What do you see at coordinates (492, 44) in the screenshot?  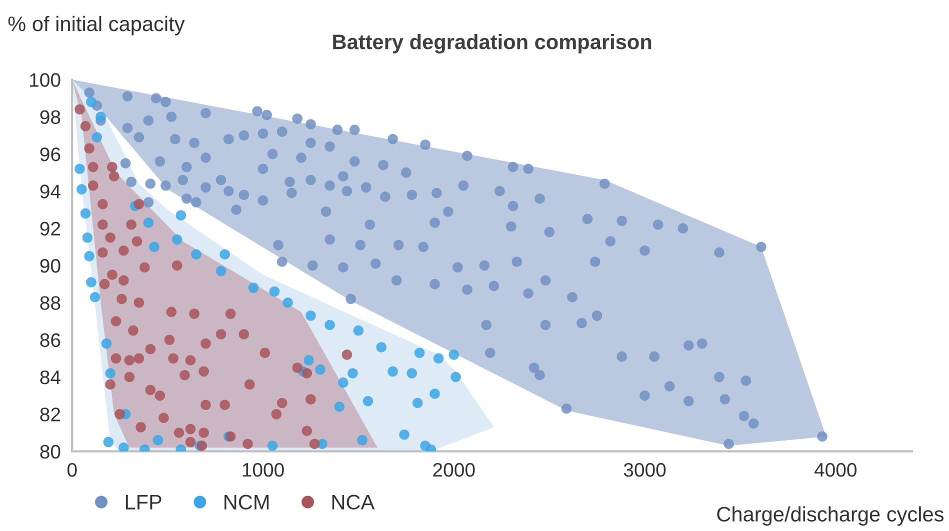 I see `chart-title: Battery degradation comparison` at bounding box center [492, 44].